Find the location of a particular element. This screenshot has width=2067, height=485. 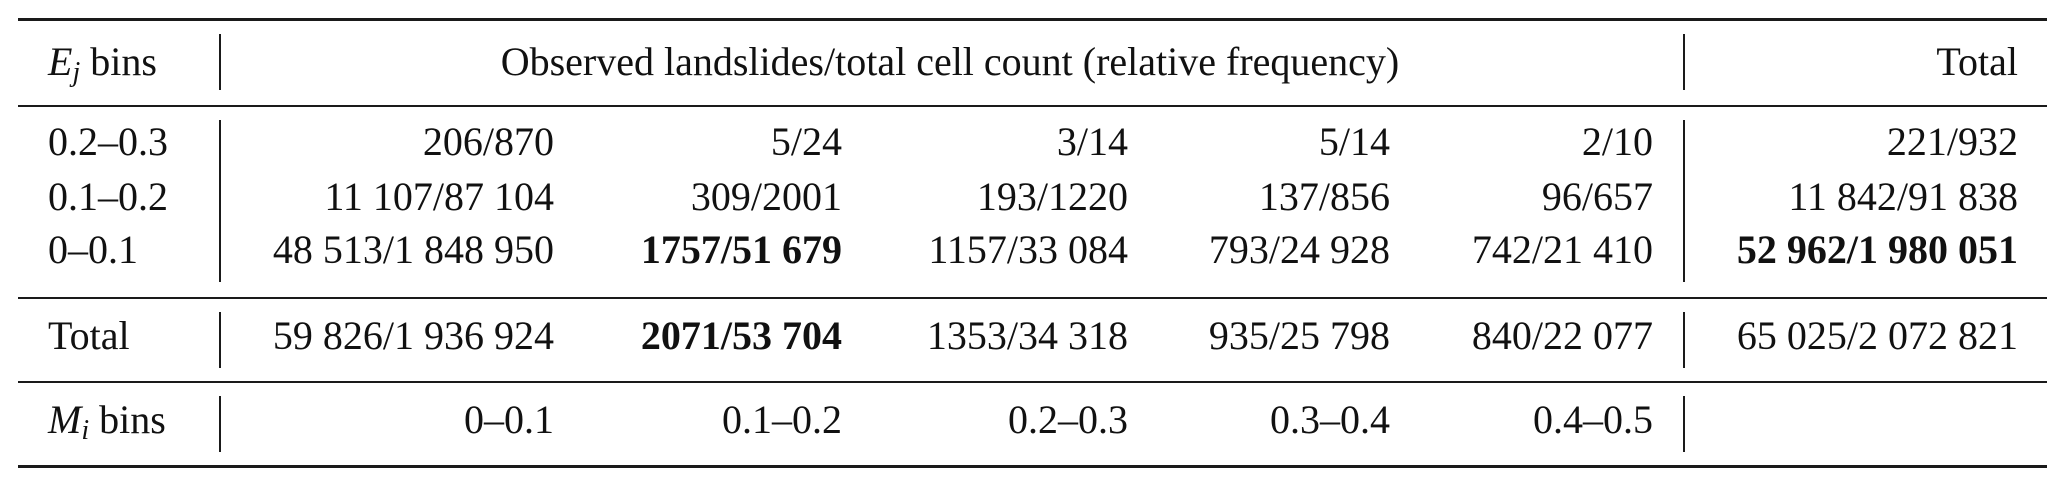

vline-left-header is located at coordinates (220, 62).